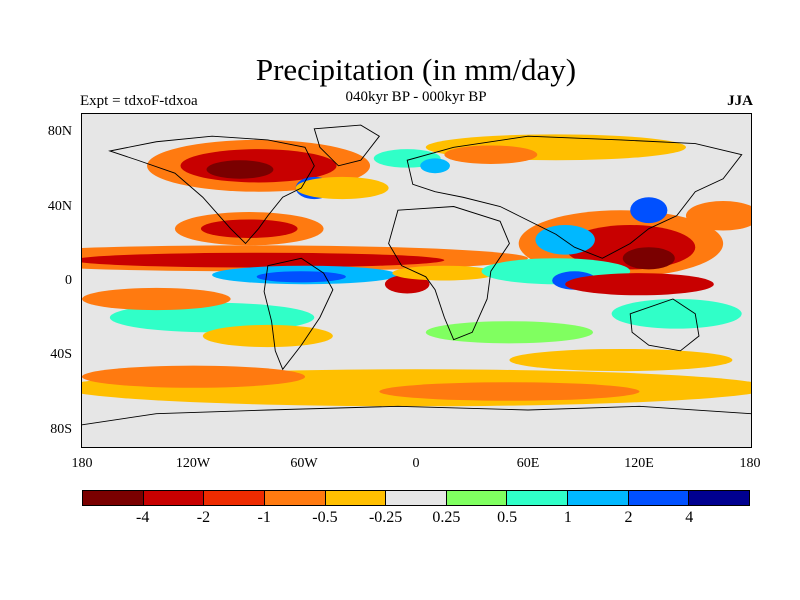 The height and width of the screenshot is (600, 800). What do you see at coordinates (567, 517) in the screenshot?
I see `colorbar-label: 1` at bounding box center [567, 517].